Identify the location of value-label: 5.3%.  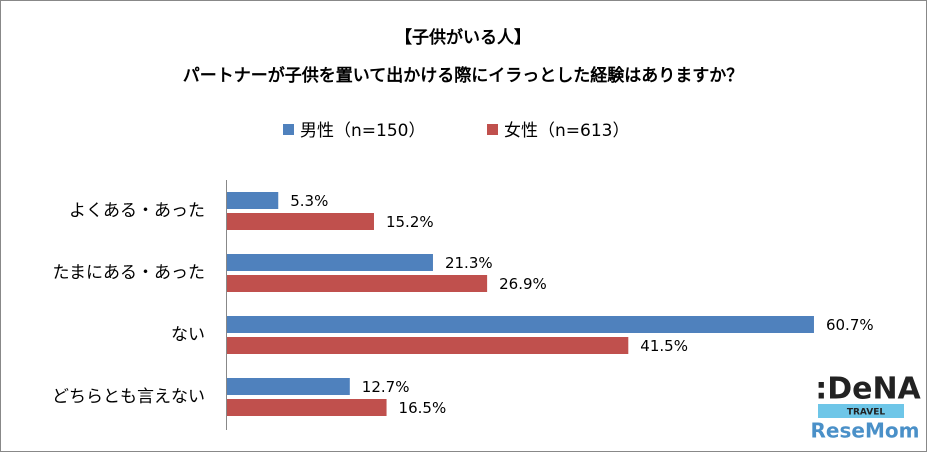
(309, 201).